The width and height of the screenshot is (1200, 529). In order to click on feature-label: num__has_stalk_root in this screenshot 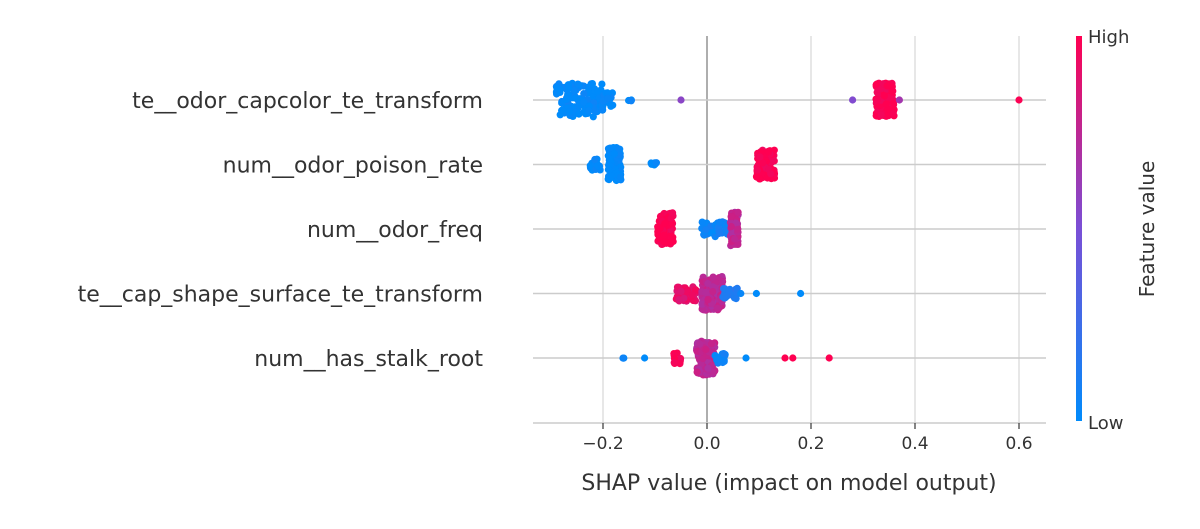, I will do `click(368, 359)`.